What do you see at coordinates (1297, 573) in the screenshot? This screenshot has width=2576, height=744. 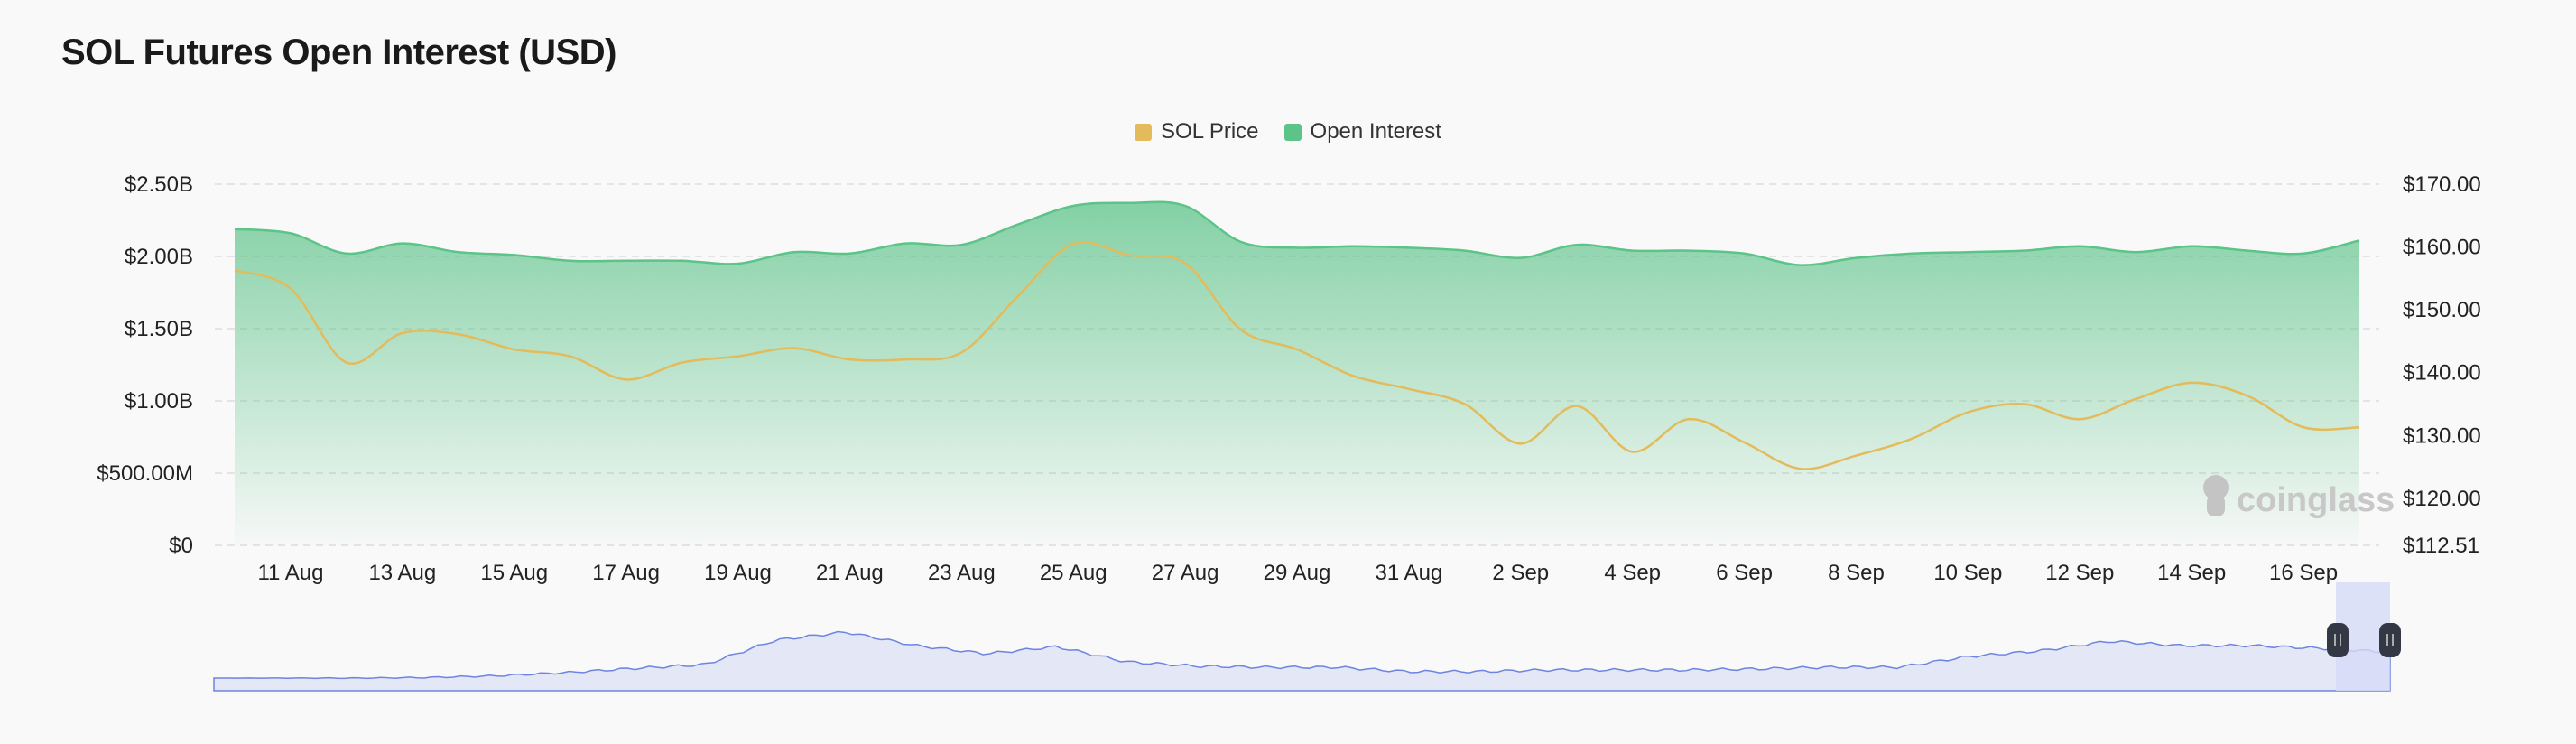 I see `x-tick-label: 29 Aug` at bounding box center [1297, 573].